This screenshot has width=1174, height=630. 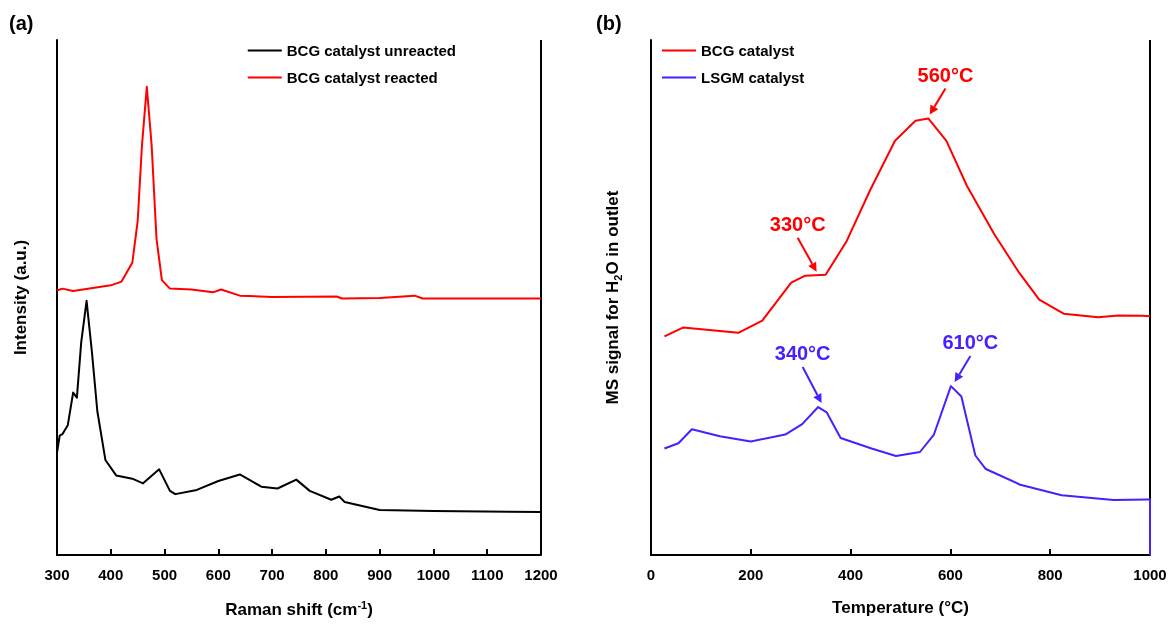 I want to click on x-tick-label: 700, so click(x=272, y=574).